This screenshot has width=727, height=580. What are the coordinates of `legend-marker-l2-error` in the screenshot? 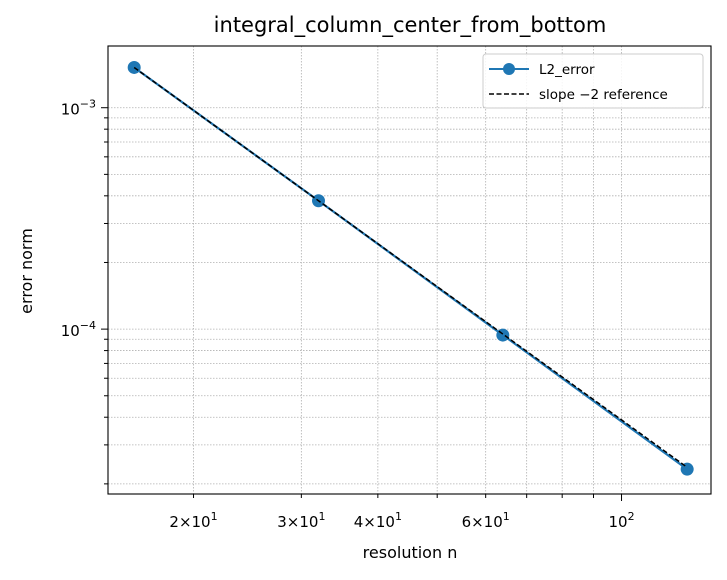 It's located at (509, 69).